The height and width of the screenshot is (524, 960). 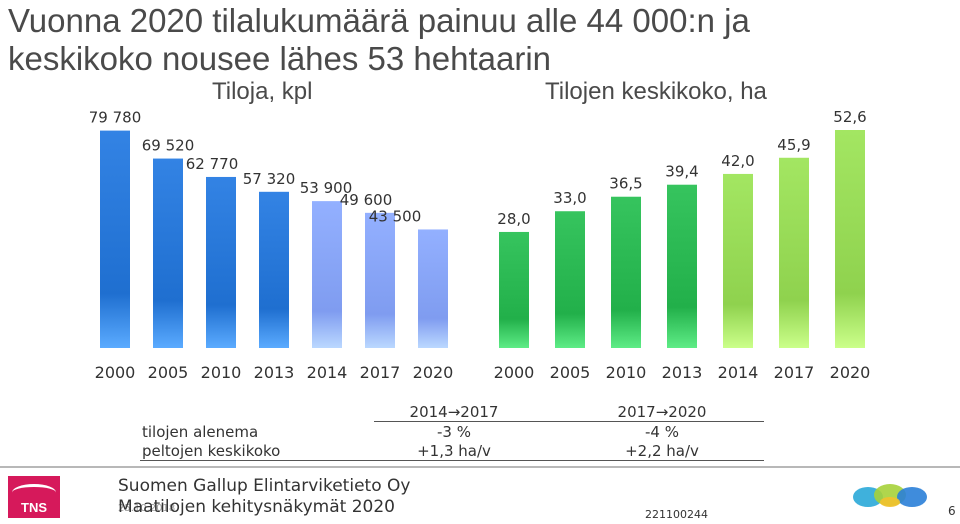 What do you see at coordinates (514, 372) in the screenshot?
I see `tick-label-size-2000: 2000` at bounding box center [514, 372].